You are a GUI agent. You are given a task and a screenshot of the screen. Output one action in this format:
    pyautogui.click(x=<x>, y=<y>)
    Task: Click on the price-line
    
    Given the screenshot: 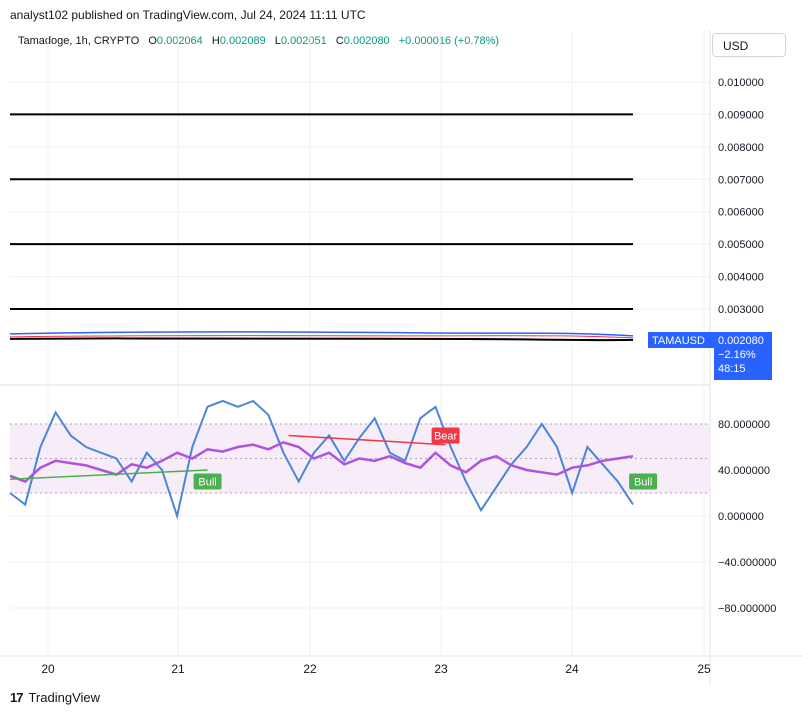 What is the action you would take?
    pyautogui.click(x=321, y=339)
    